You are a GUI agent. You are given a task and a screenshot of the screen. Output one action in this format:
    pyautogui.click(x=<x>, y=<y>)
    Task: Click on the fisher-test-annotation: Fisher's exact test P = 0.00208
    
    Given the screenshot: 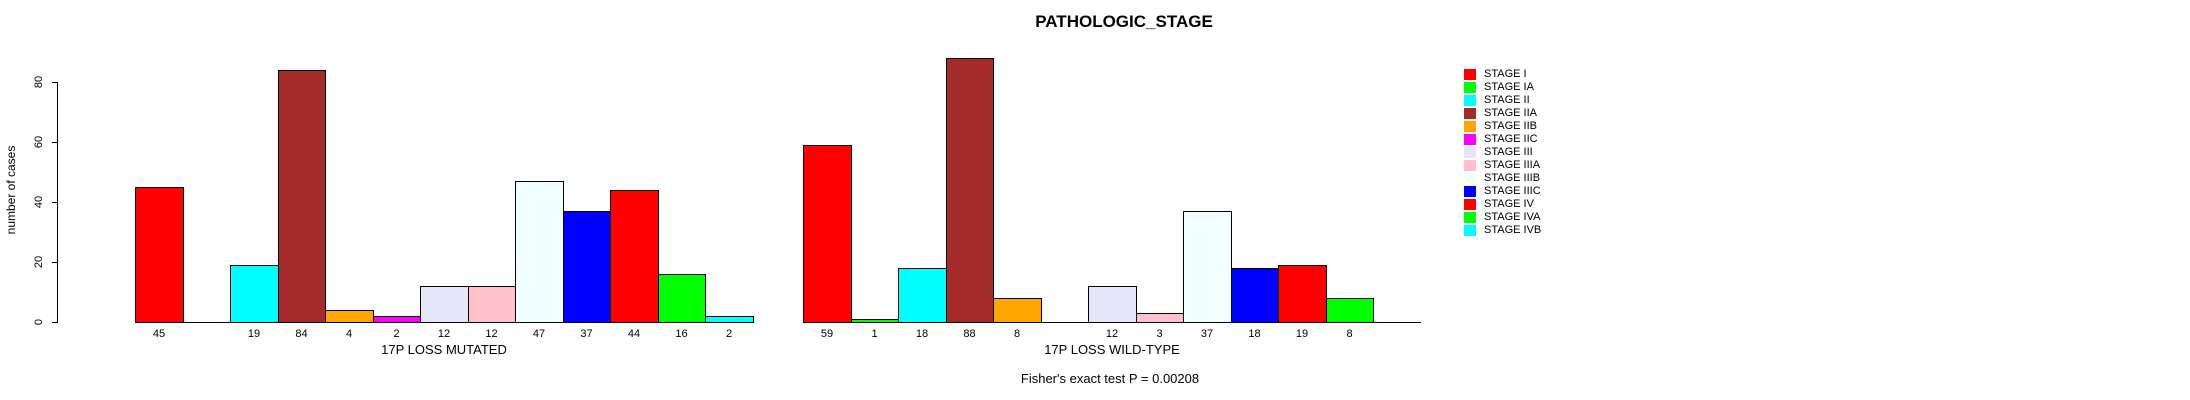 What is the action you would take?
    pyautogui.click(x=1110, y=378)
    